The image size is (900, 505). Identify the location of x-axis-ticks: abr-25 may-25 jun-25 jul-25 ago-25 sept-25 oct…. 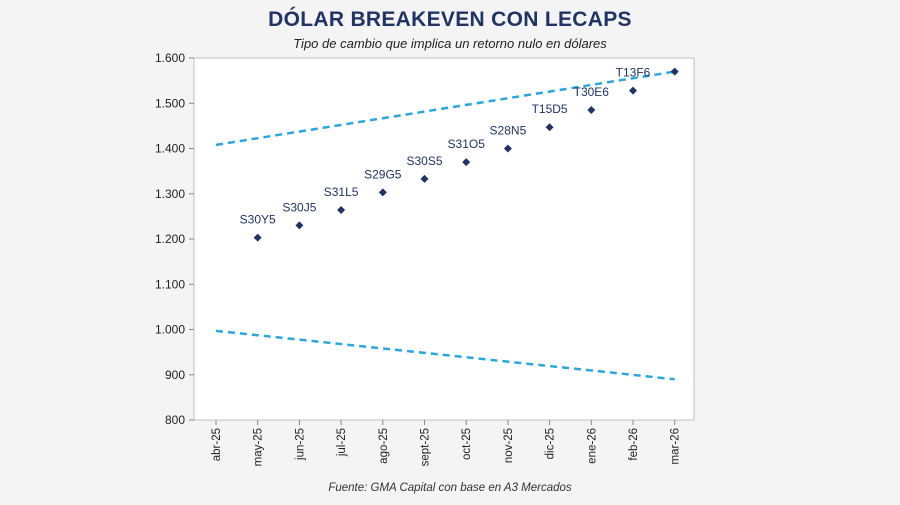
(446, 443).